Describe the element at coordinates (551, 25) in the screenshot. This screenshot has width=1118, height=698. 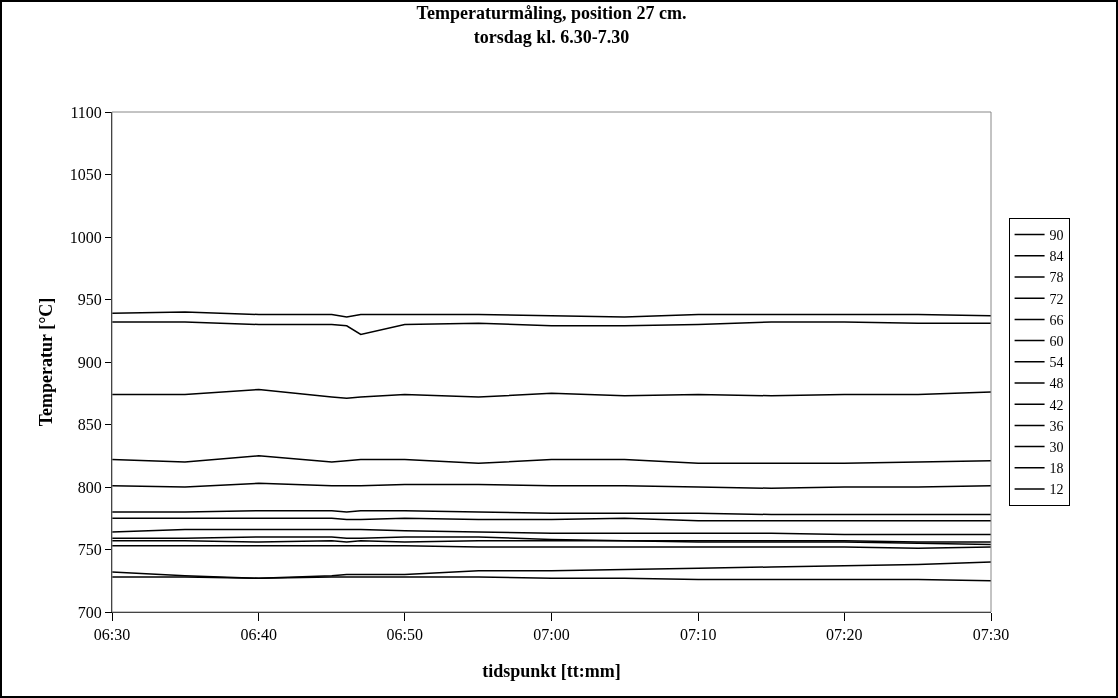
I see `chart-title: Temperaturmåling, position 27 cm. torsdag kl. 6.30-7.30` at that location.